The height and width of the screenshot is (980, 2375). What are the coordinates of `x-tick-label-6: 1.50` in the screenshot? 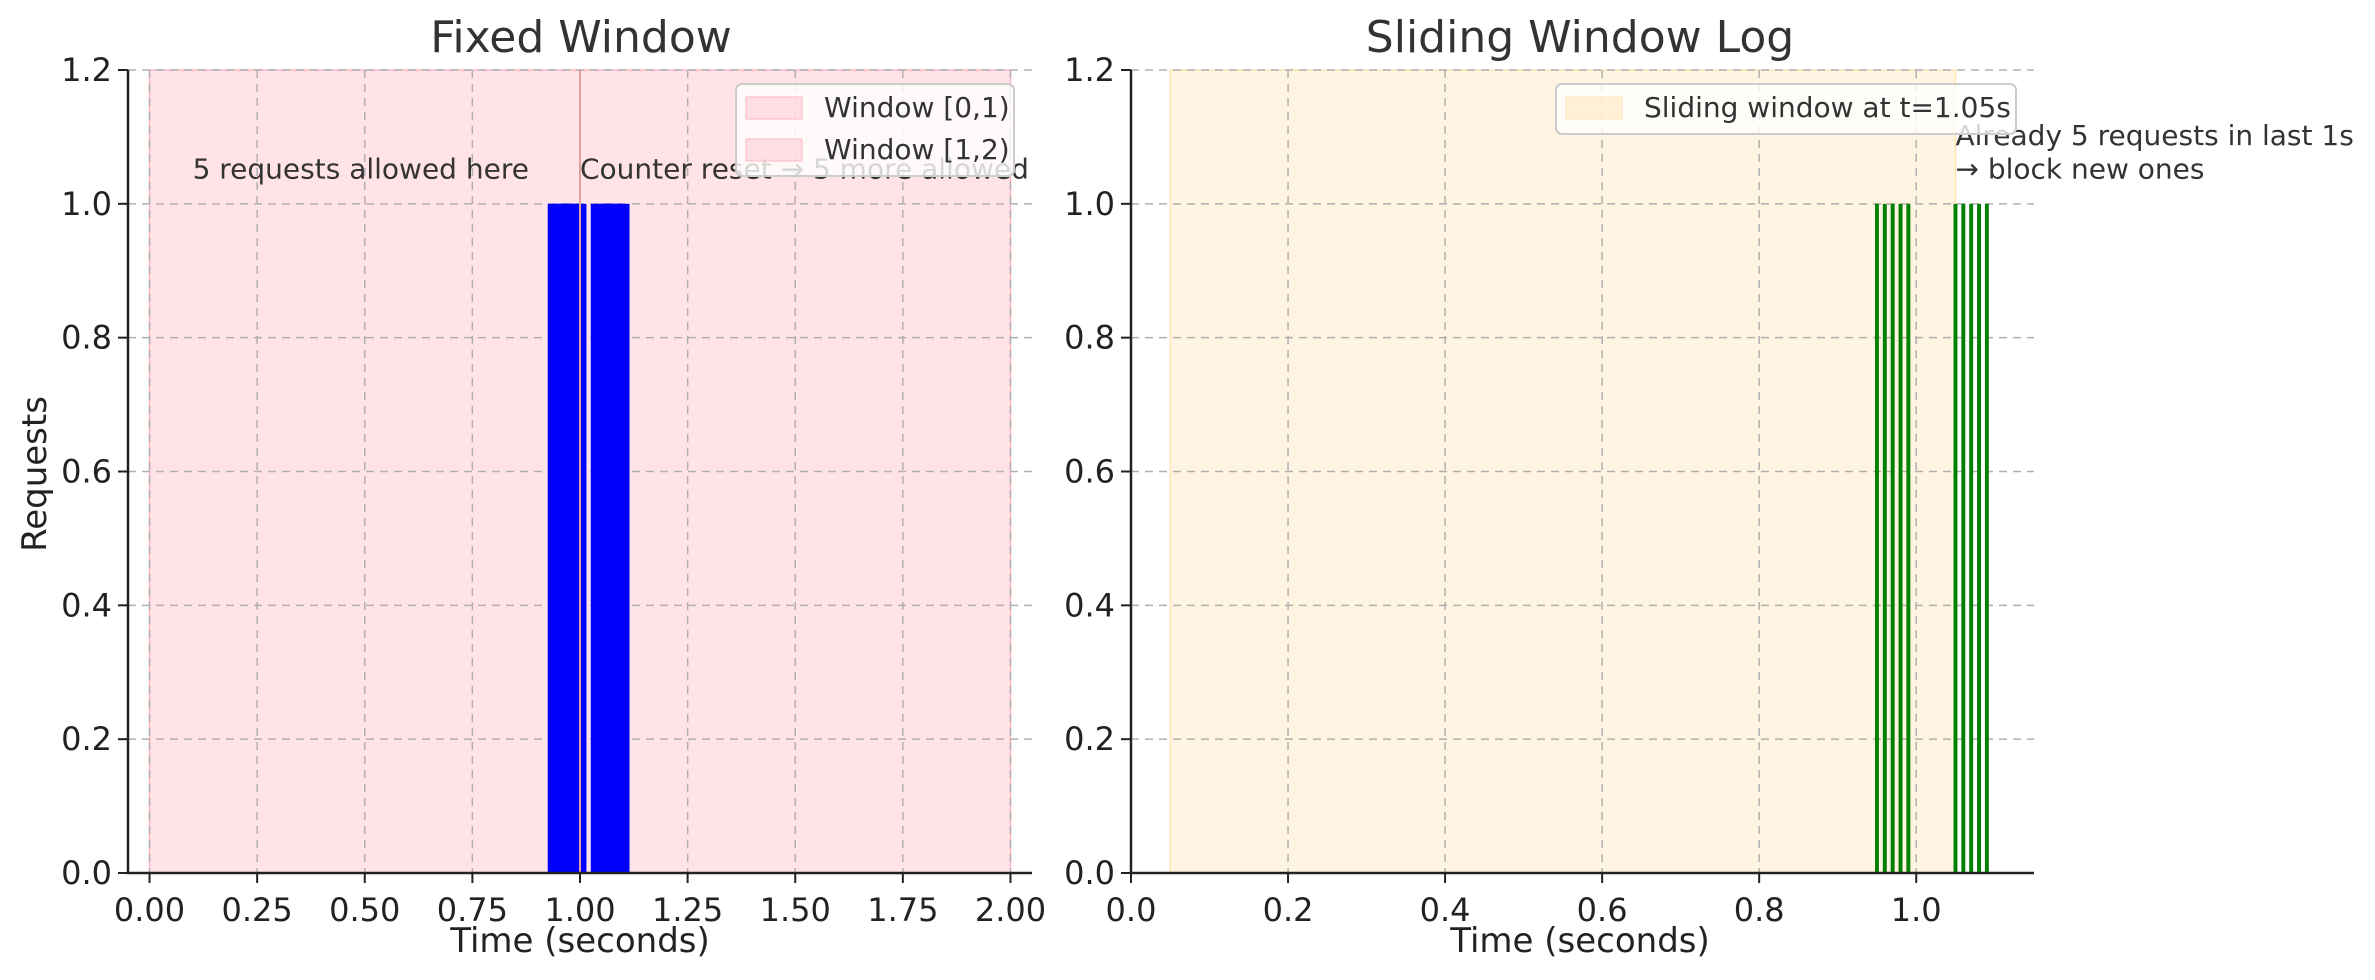 It's located at (795, 910).